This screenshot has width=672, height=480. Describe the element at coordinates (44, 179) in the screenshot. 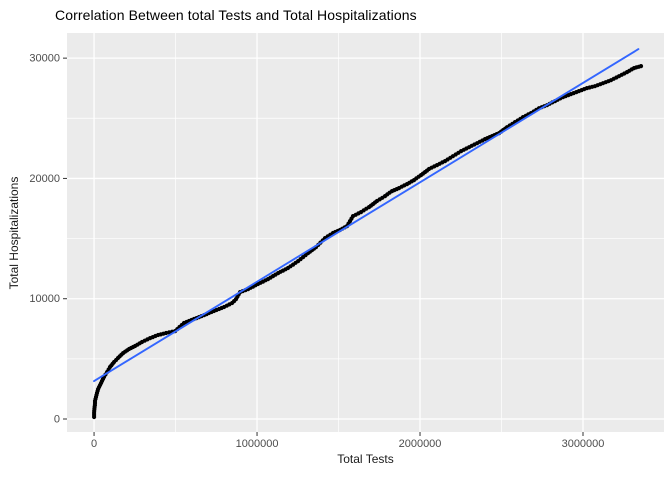

I see `y-tick-label: 20000` at that location.